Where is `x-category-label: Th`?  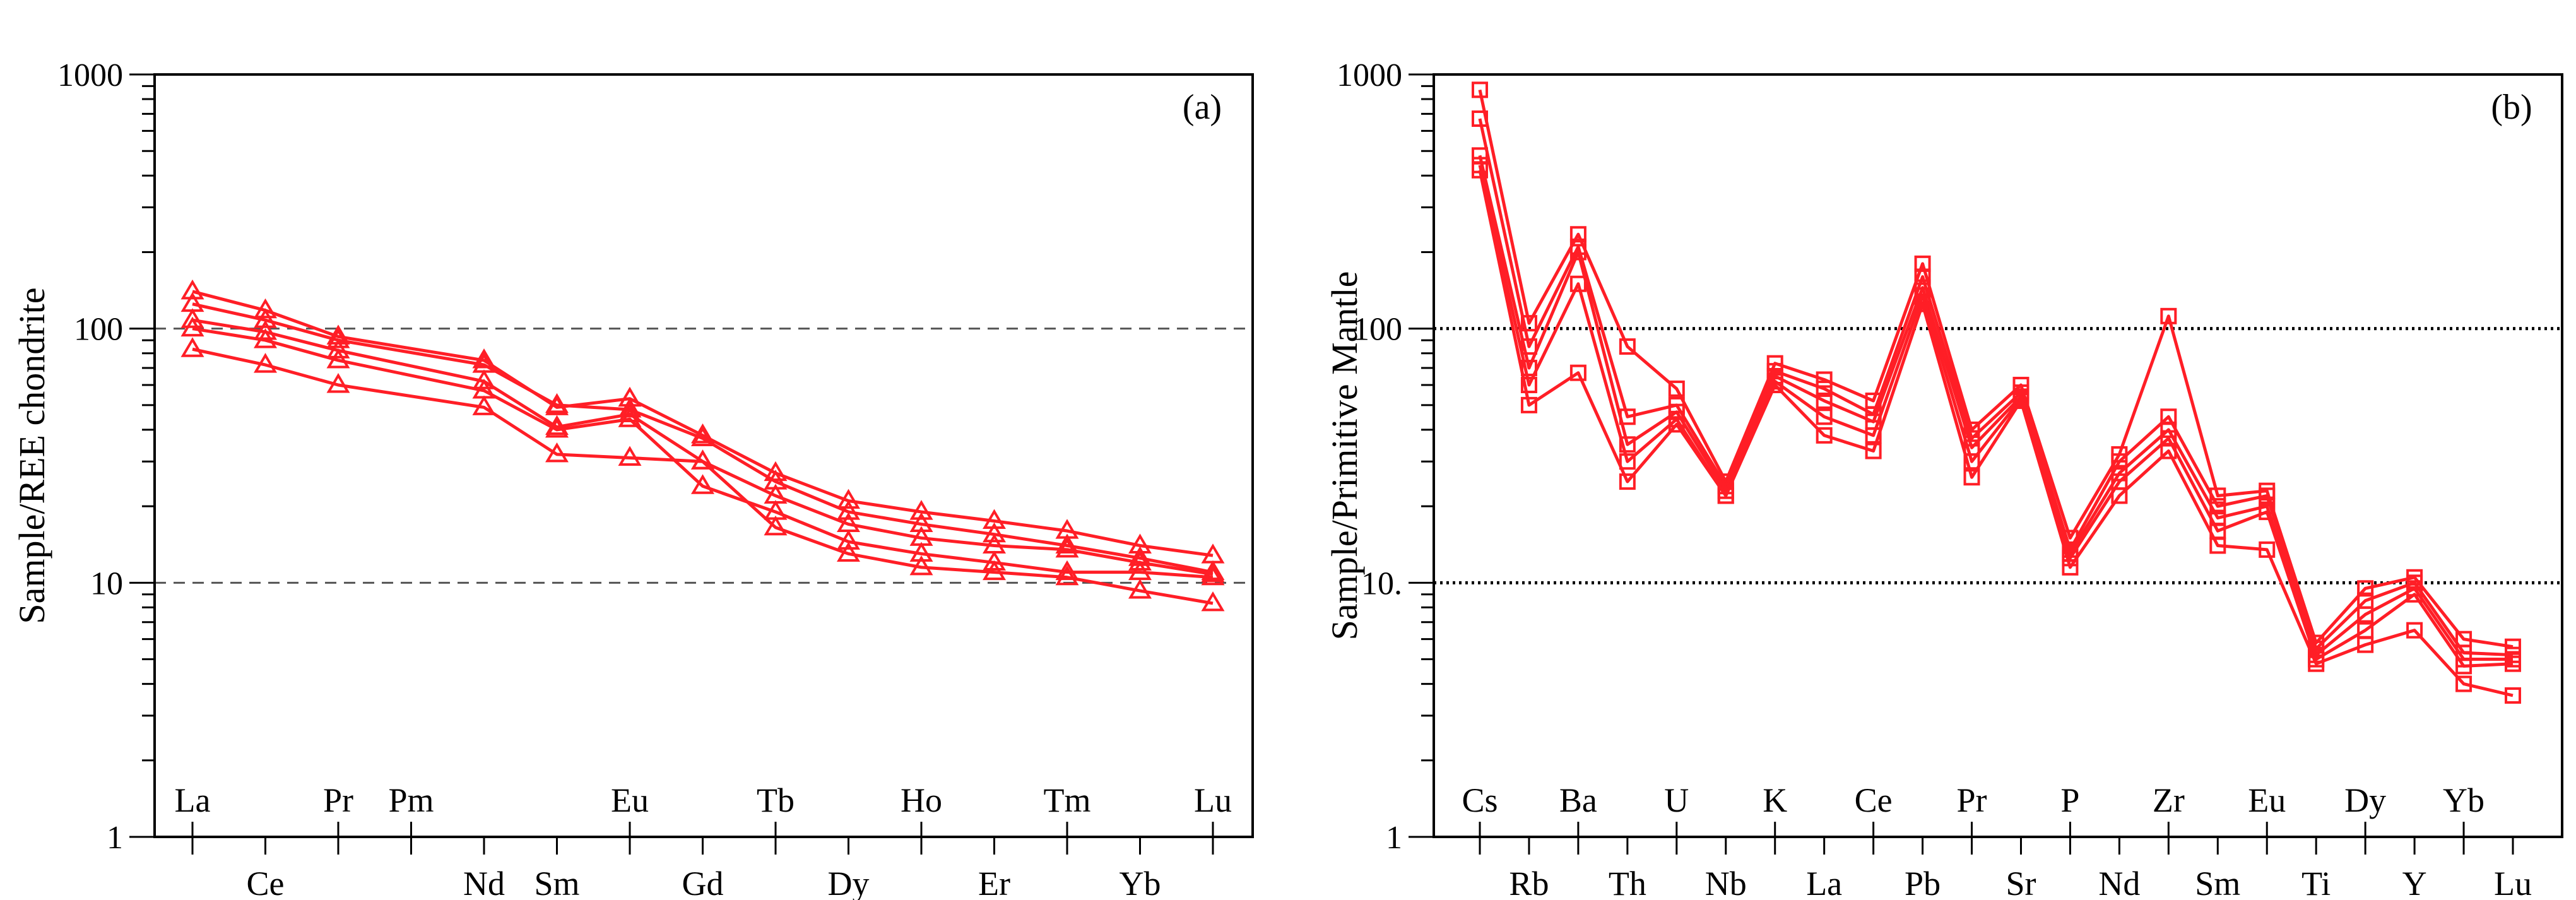
x-category-label: Th is located at coordinates (1627, 883).